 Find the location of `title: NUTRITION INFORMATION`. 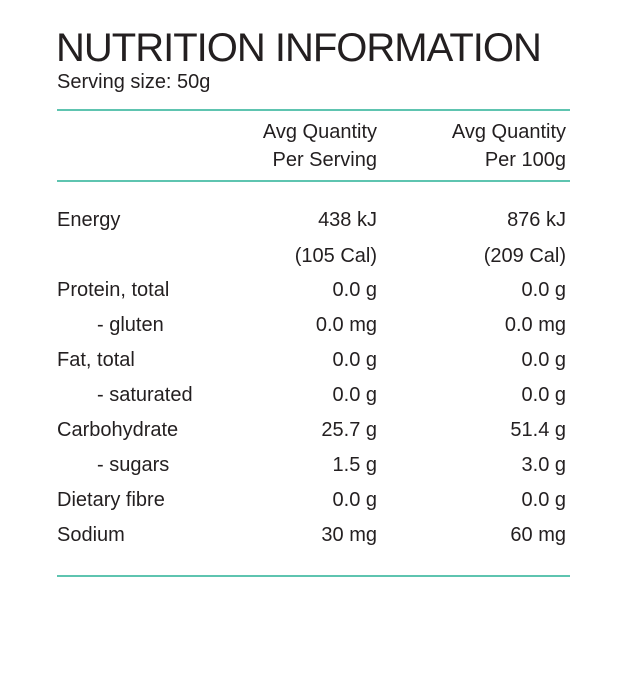

title: NUTRITION INFORMATION is located at coordinates (299, 48).